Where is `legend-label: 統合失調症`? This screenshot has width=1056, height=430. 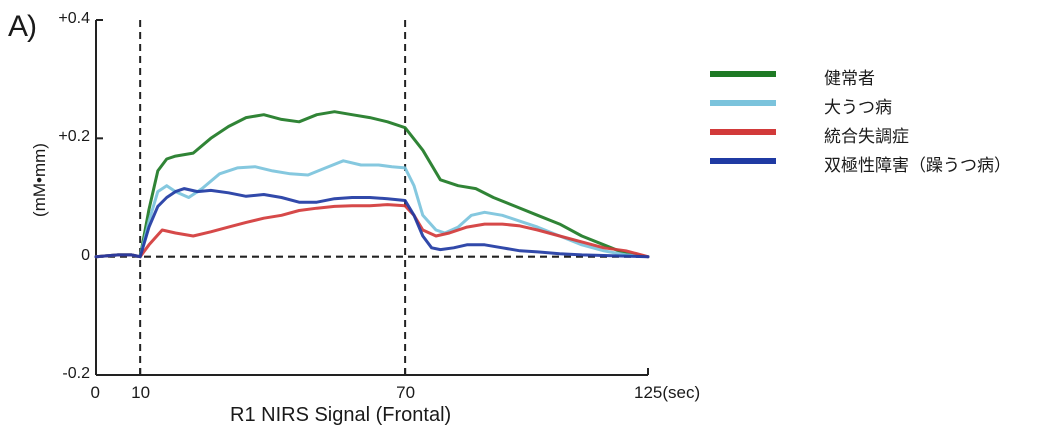
legend-label: 統合失調症 is located at coordinates (866, 137).